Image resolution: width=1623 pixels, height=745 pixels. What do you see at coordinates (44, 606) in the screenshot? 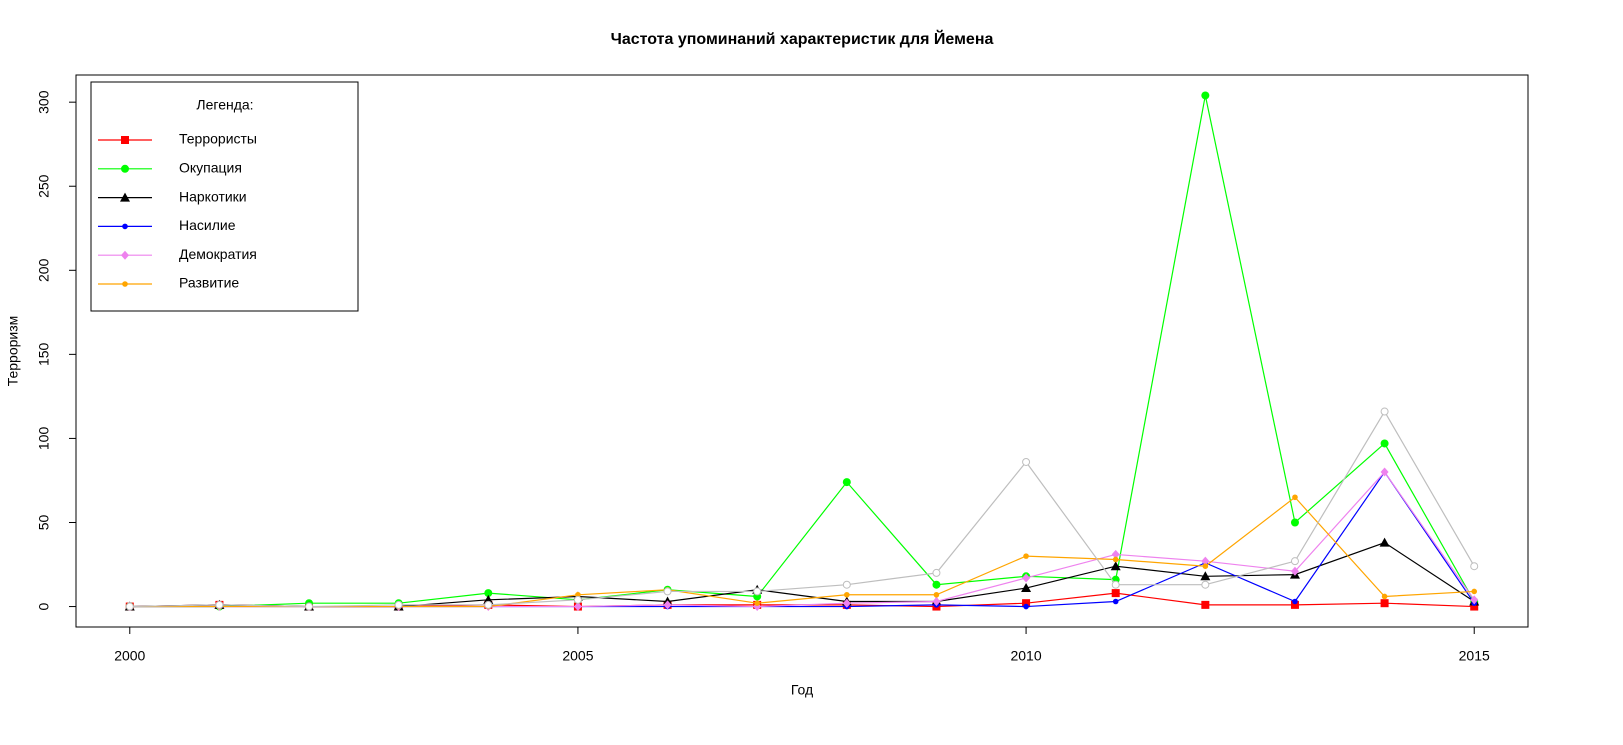
I see `y-tick-label: 0` at bounding box center [44, 606].